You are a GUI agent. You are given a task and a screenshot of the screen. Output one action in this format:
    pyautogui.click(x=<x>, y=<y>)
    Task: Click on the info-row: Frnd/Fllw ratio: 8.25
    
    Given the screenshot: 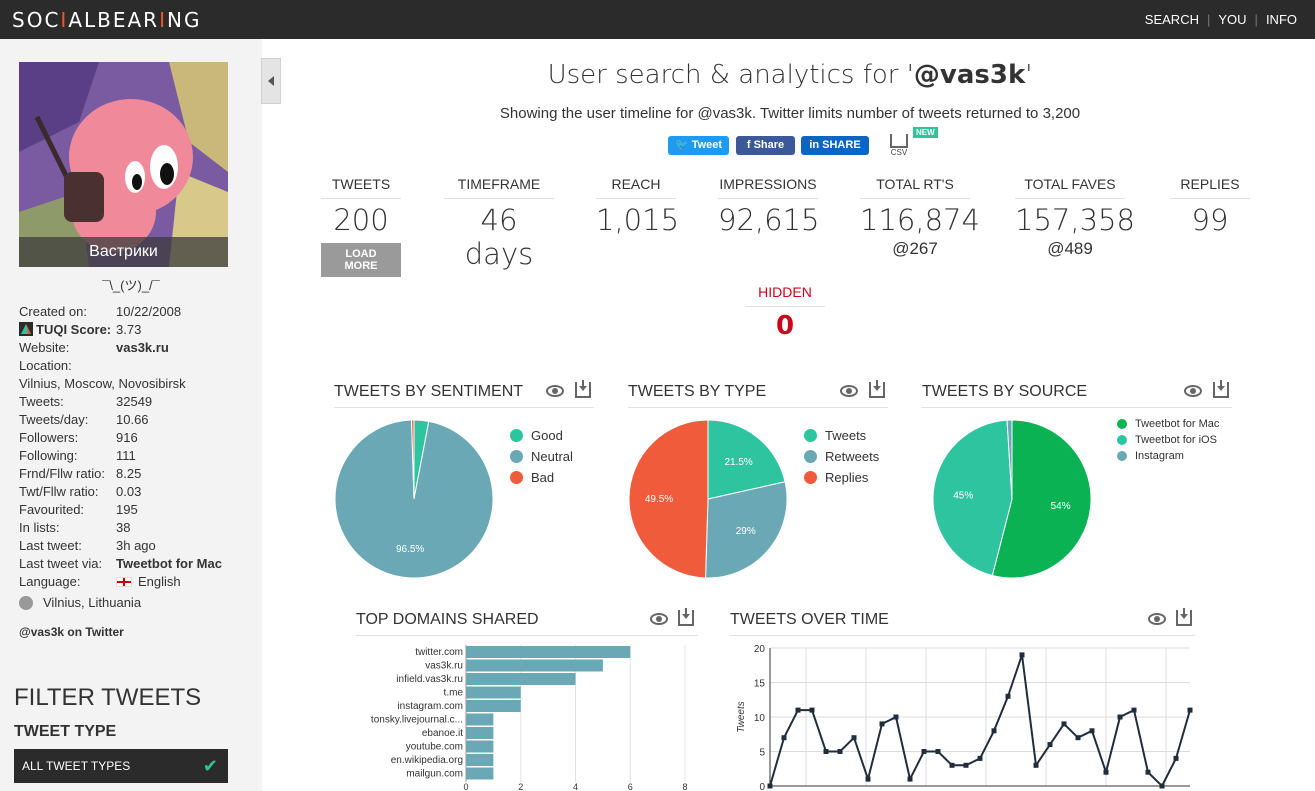 What is the action you would take?
    pyautogui.click(x=80, y=473)
    